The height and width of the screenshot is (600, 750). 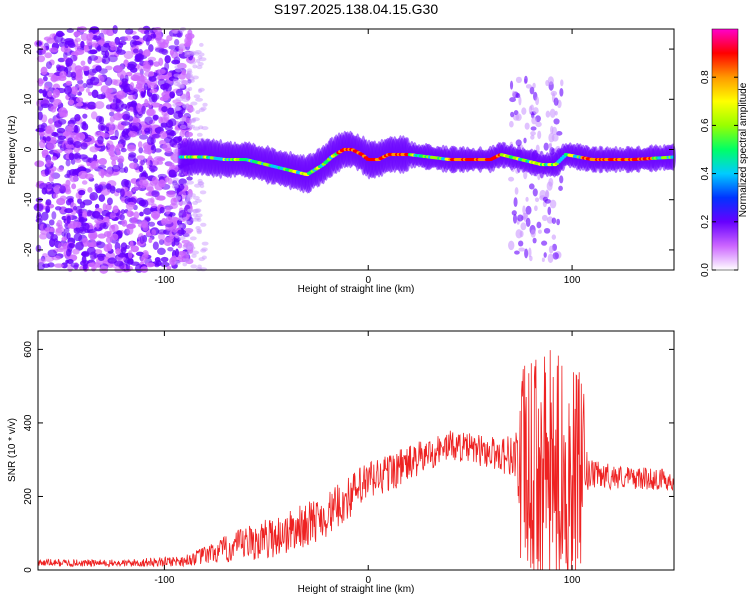 I want to click on x-tick-label: 0, so click(x=368, y=280).